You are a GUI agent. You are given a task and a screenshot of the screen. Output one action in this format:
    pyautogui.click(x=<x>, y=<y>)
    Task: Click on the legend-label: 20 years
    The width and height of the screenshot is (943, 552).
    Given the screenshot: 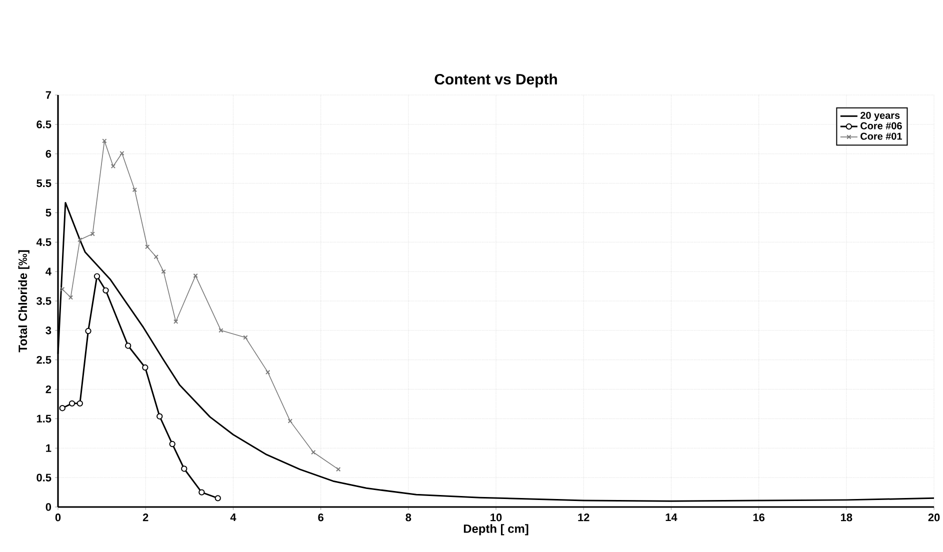 What is the action you would take?
    pyautogui.click(x=880, y=116)
    